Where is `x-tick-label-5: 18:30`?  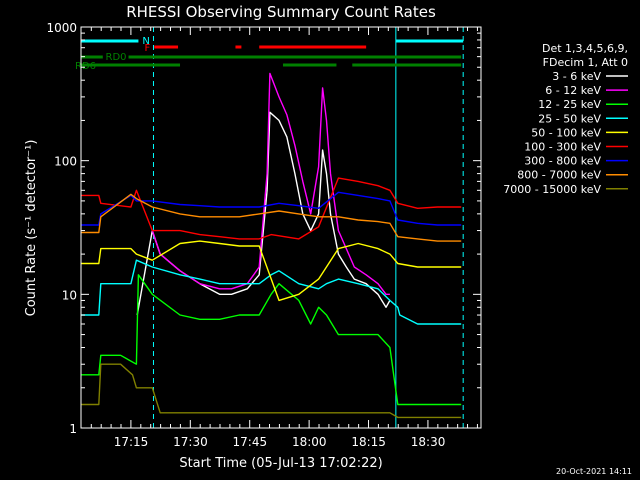
x-tick-label-5: 18:30 is located at coordinates (428, 442).